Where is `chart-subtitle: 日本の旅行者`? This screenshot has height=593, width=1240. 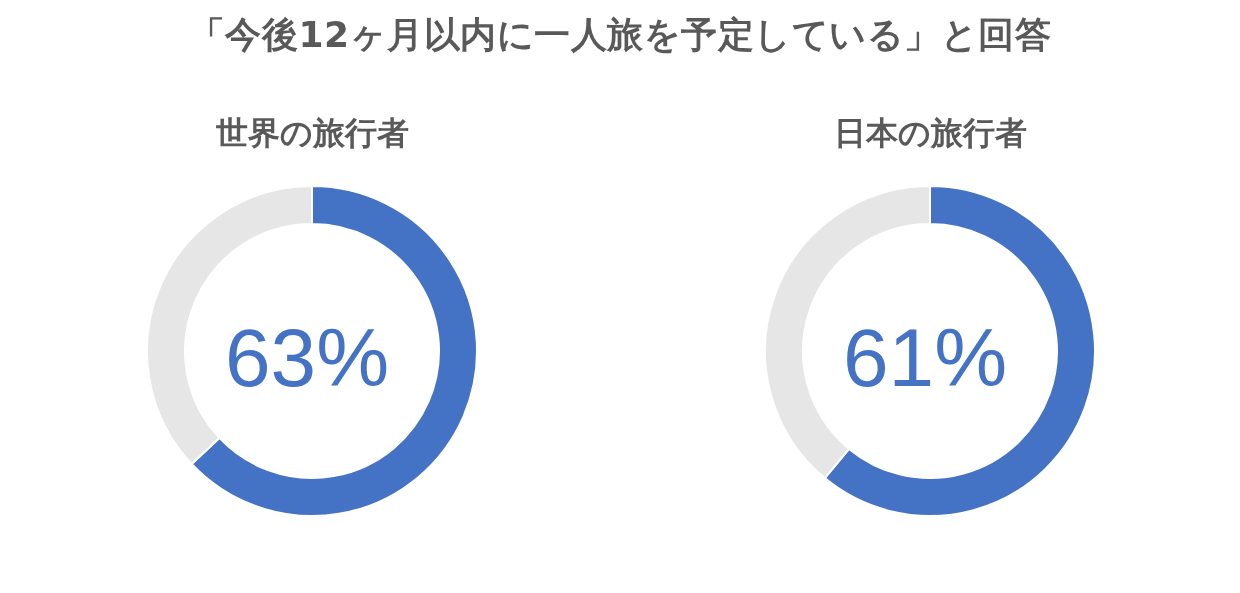
chart-subtitle: 日本の旅行者 is located at coordinates (930, 133).